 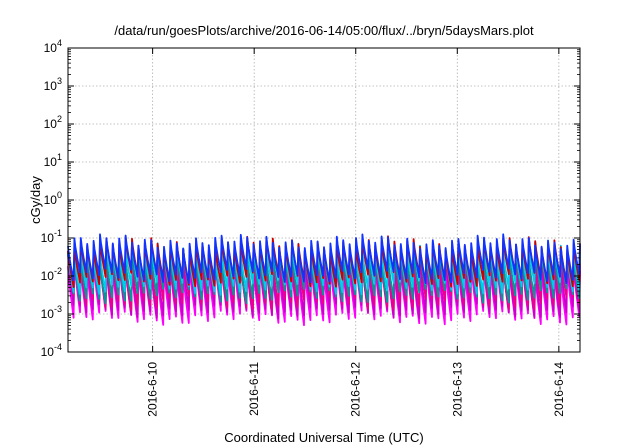 What do you see at coordinates (457, 389) in the screenshot?
I see `x-tick-label: 2016-6-13` at bounding box center [457, 389].